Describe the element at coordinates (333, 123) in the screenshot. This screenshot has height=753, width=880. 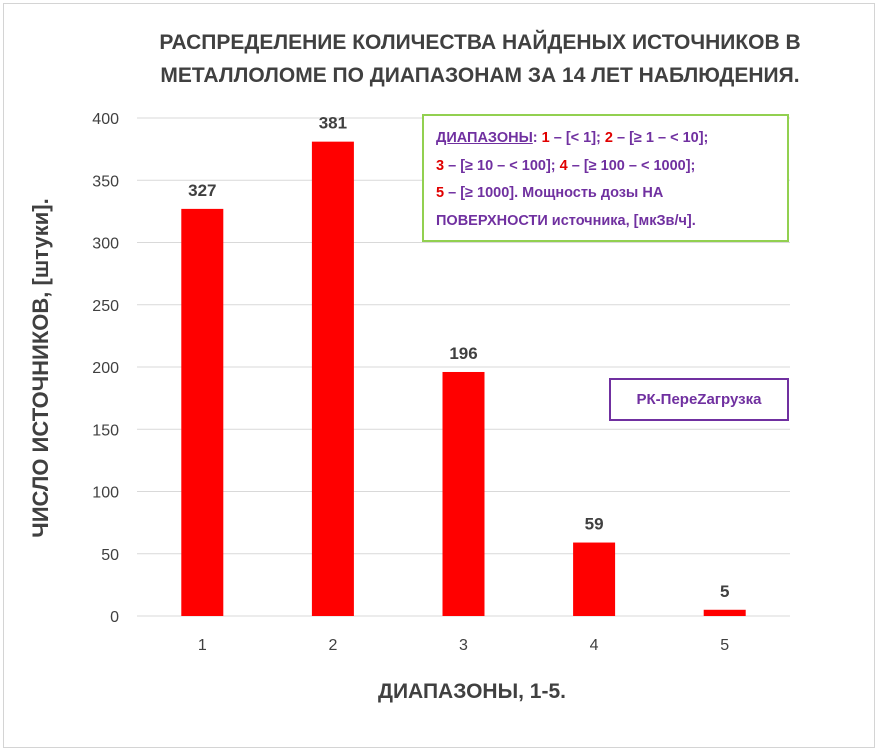
I see `data-label: 381` at that location.